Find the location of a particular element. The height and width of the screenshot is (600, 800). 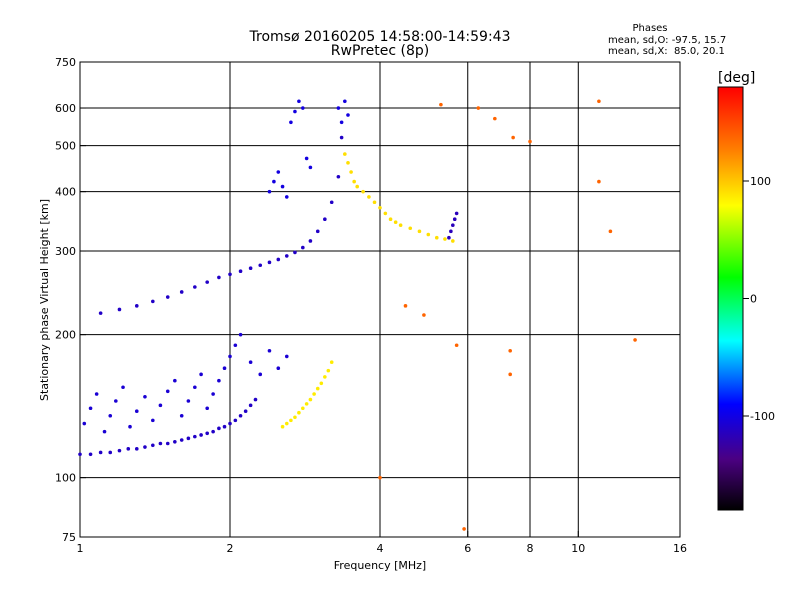

y-tick-label: 750 is located at coordinates (65, 62).